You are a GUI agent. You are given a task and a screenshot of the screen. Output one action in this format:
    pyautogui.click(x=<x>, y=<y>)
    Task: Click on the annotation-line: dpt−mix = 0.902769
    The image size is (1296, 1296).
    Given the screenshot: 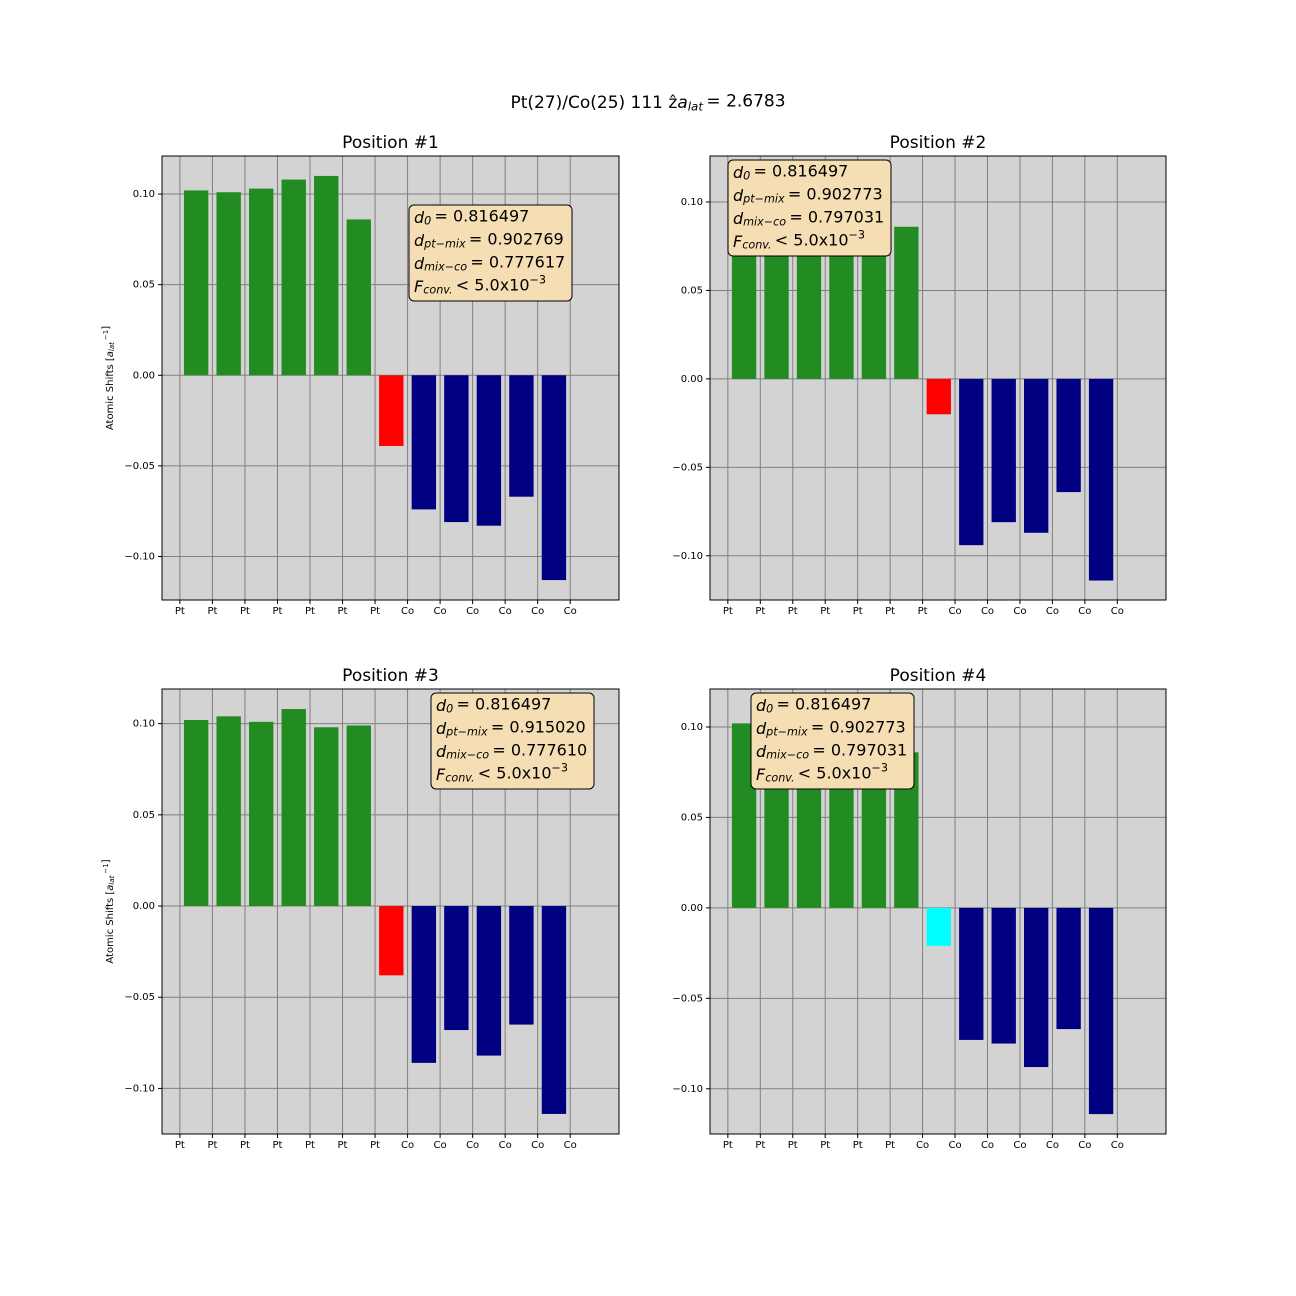 What is the action you would take?
    pyautogui.click(x=489, y=239)
    